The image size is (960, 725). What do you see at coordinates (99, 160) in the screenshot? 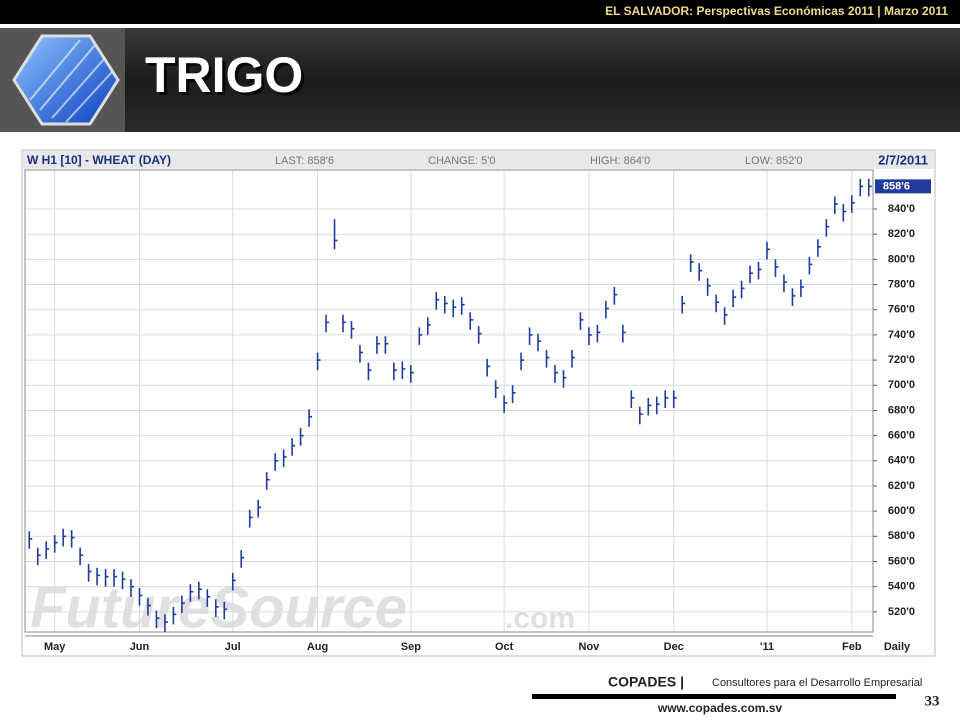
I see `chart-title: W H1 [10] - WHEAT (DAY)` at bounding box center [99, 160].